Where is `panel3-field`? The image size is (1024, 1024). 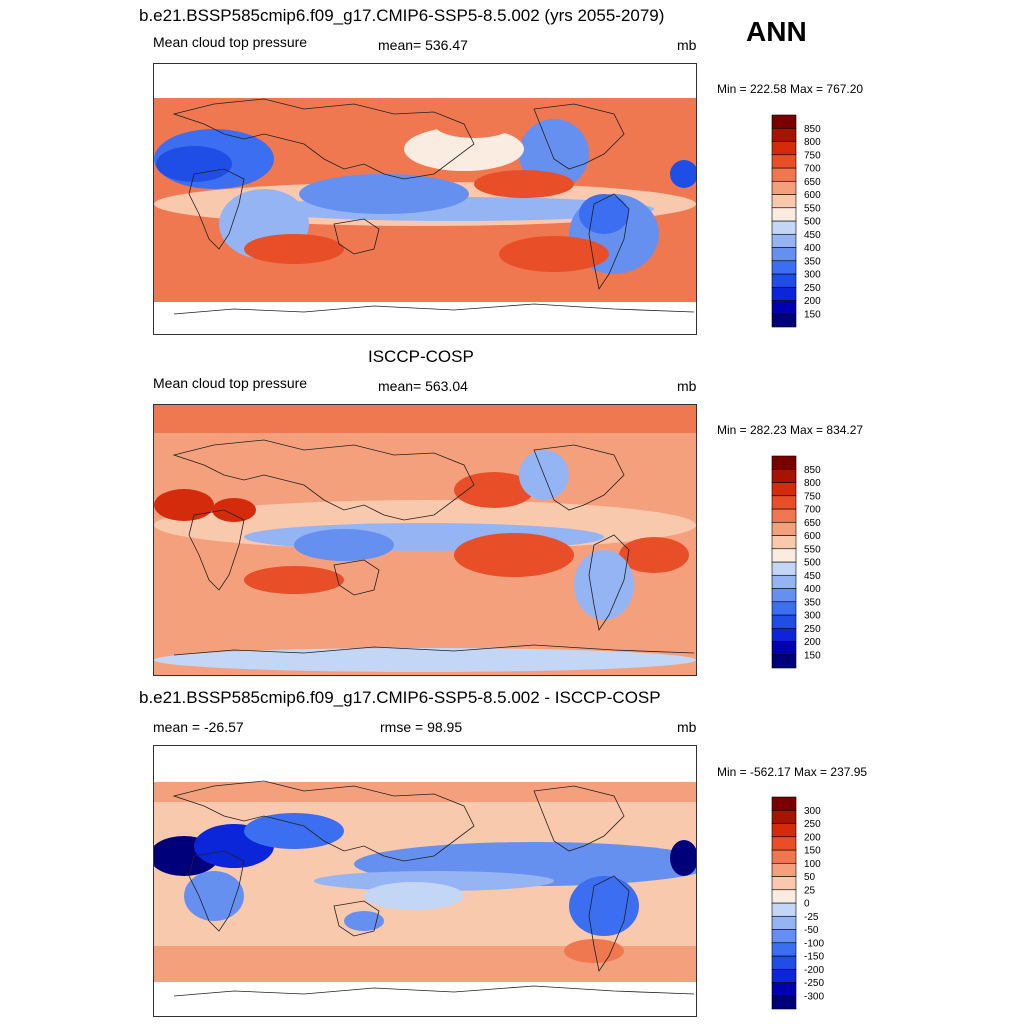
panel3-field is located at coordinates (425, 882).